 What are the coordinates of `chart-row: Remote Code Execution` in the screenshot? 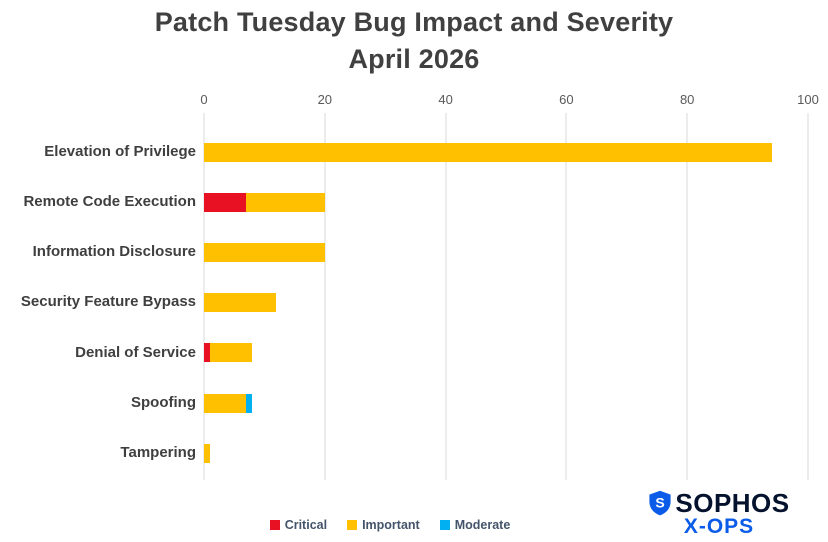 It's located at (404, 202).